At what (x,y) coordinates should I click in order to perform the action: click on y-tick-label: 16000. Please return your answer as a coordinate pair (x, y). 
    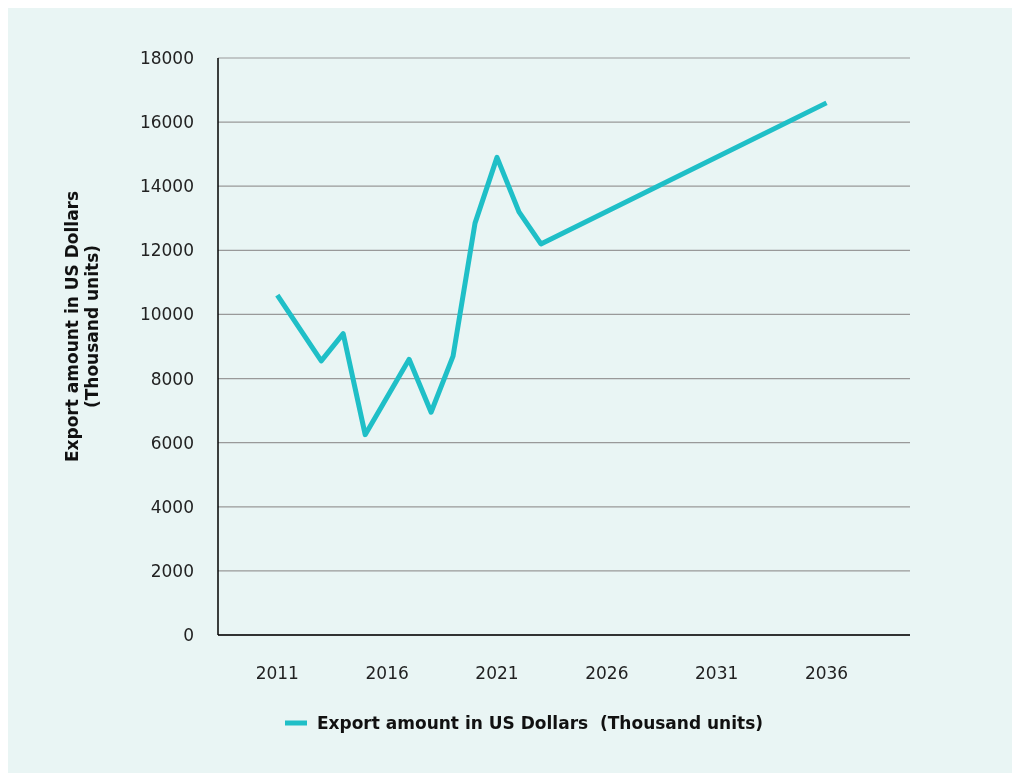
    Looking at the image, I should click on (166, 122).